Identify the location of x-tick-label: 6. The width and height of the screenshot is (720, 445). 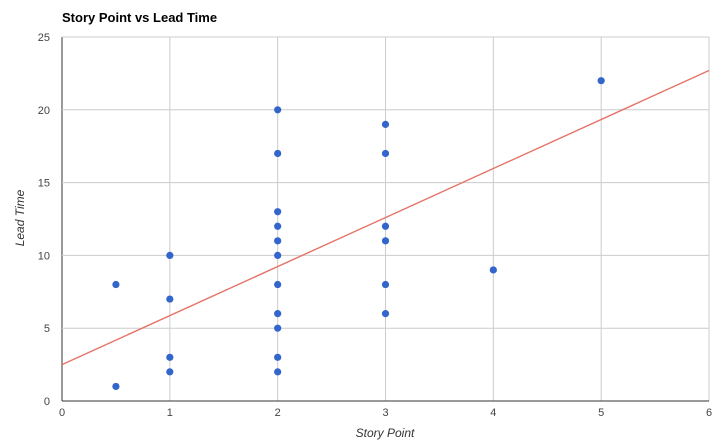
(709, 413).